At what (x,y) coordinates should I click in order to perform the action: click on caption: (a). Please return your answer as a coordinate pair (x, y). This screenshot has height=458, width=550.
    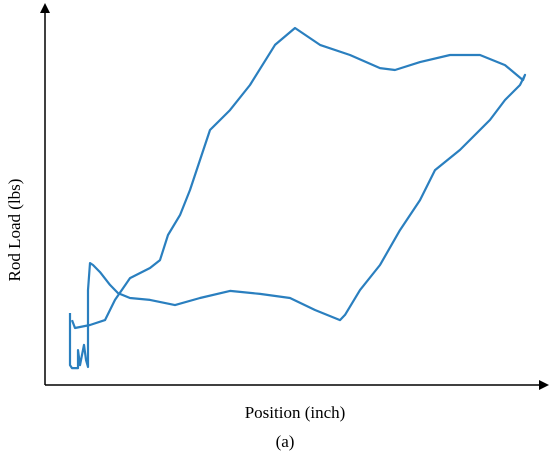
    Looking at the image, I should click on (285, 441).